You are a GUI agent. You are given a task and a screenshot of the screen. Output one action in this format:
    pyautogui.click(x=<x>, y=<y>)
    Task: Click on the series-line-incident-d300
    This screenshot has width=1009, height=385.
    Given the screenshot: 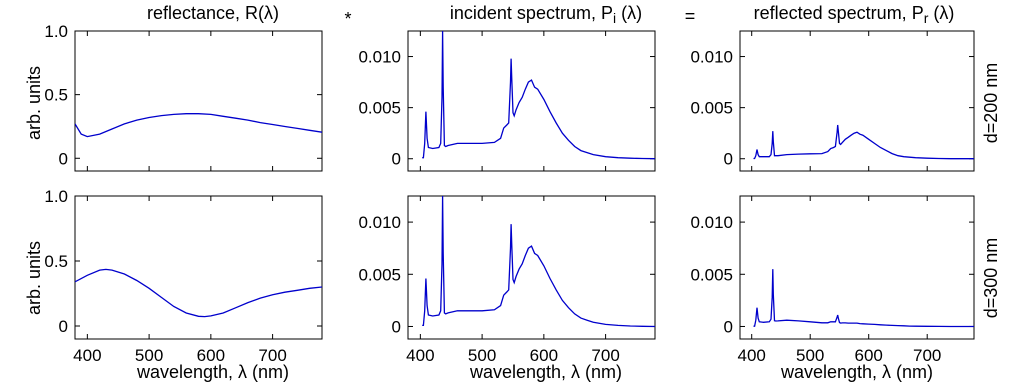 What is the action you would take?
    pyautogui.click(x=538, y=262)
    